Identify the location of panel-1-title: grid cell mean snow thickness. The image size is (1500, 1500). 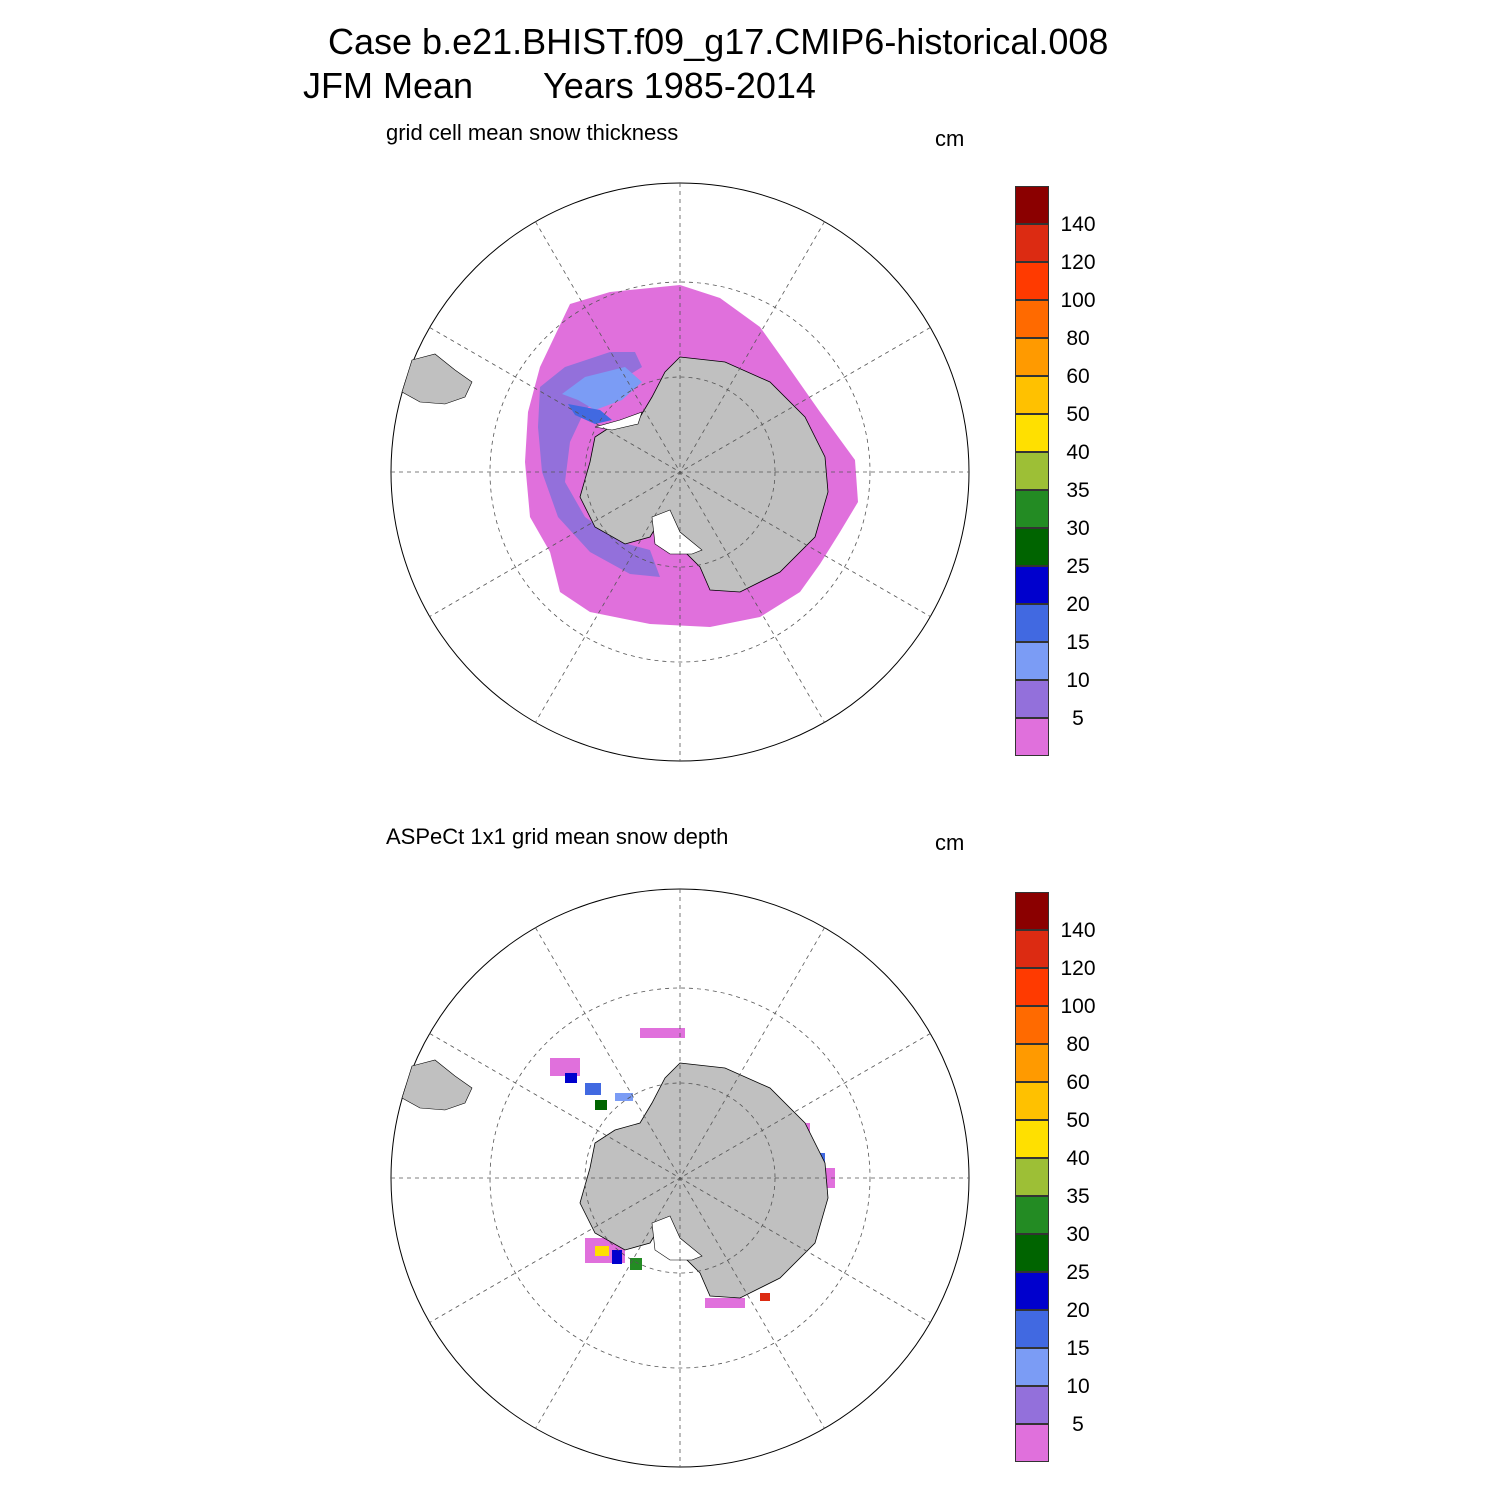
(532, 132).